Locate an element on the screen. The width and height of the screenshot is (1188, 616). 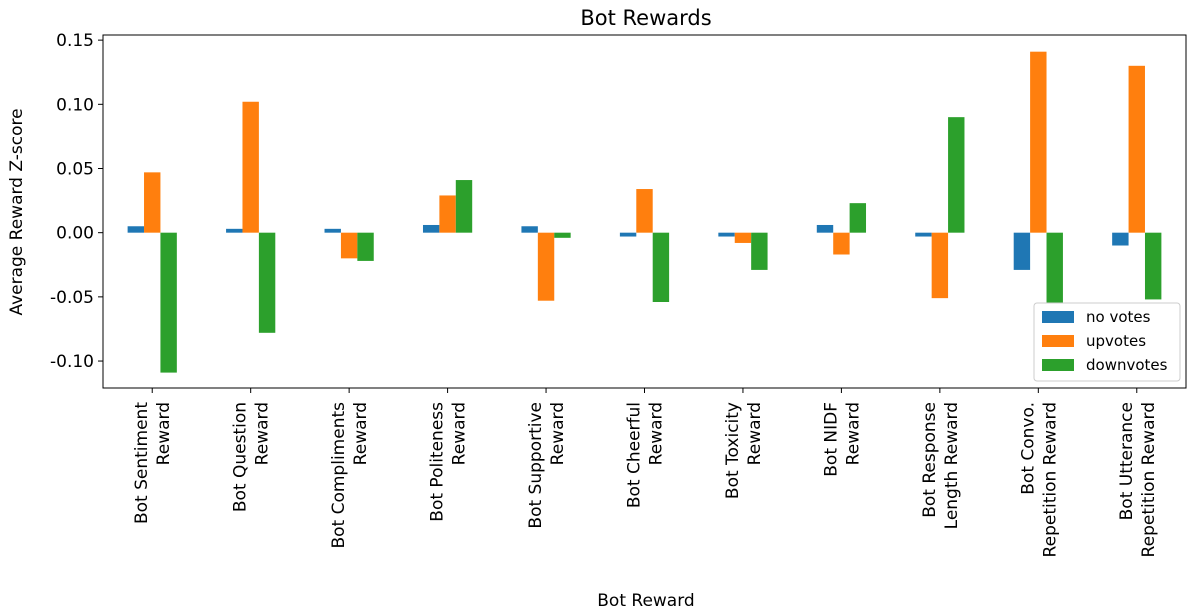
legend-label: upvotes is located at coordinates (1116, 341).